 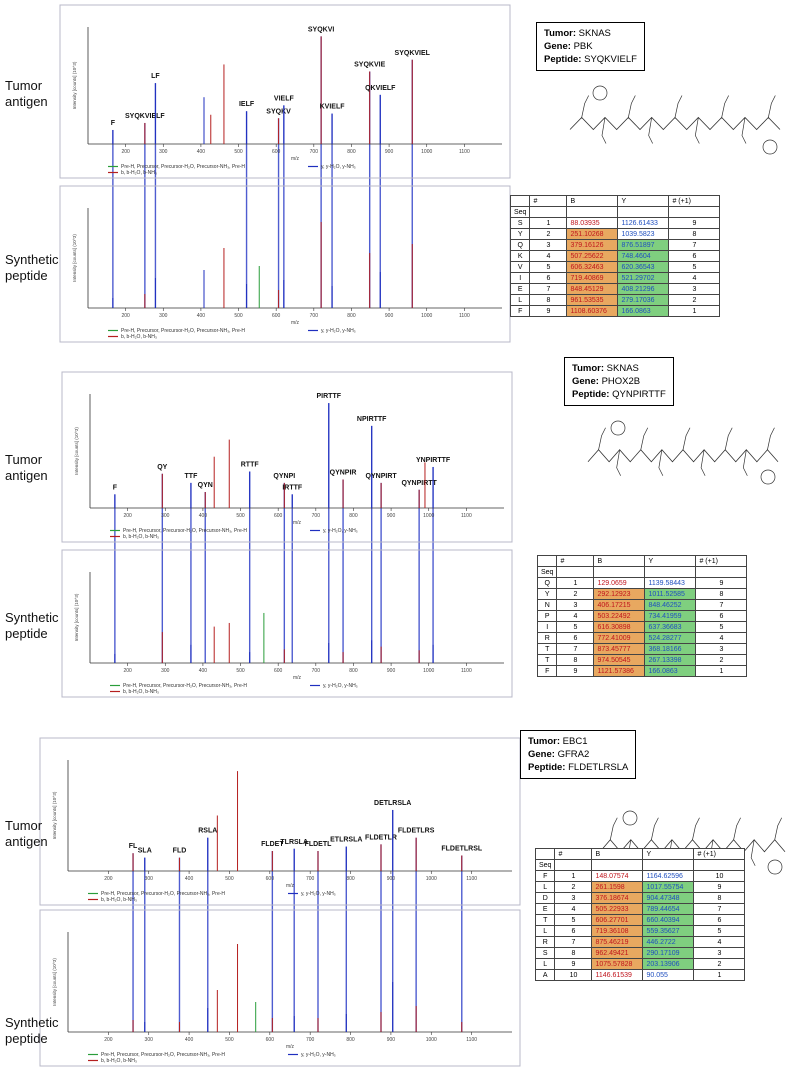 What do you see at coordinates (643, 234) in the screenshot?
I see `table-cell: 1039.5823` at bounding box center [643, 234].